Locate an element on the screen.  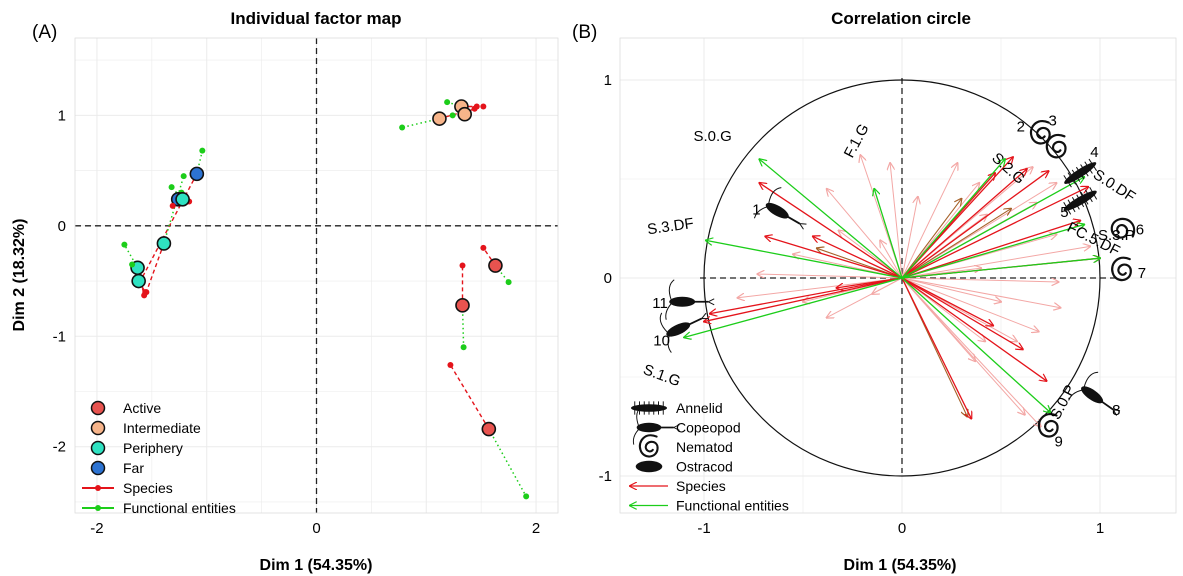
vector-label: S.0.G is located at coordinates (712, 136).